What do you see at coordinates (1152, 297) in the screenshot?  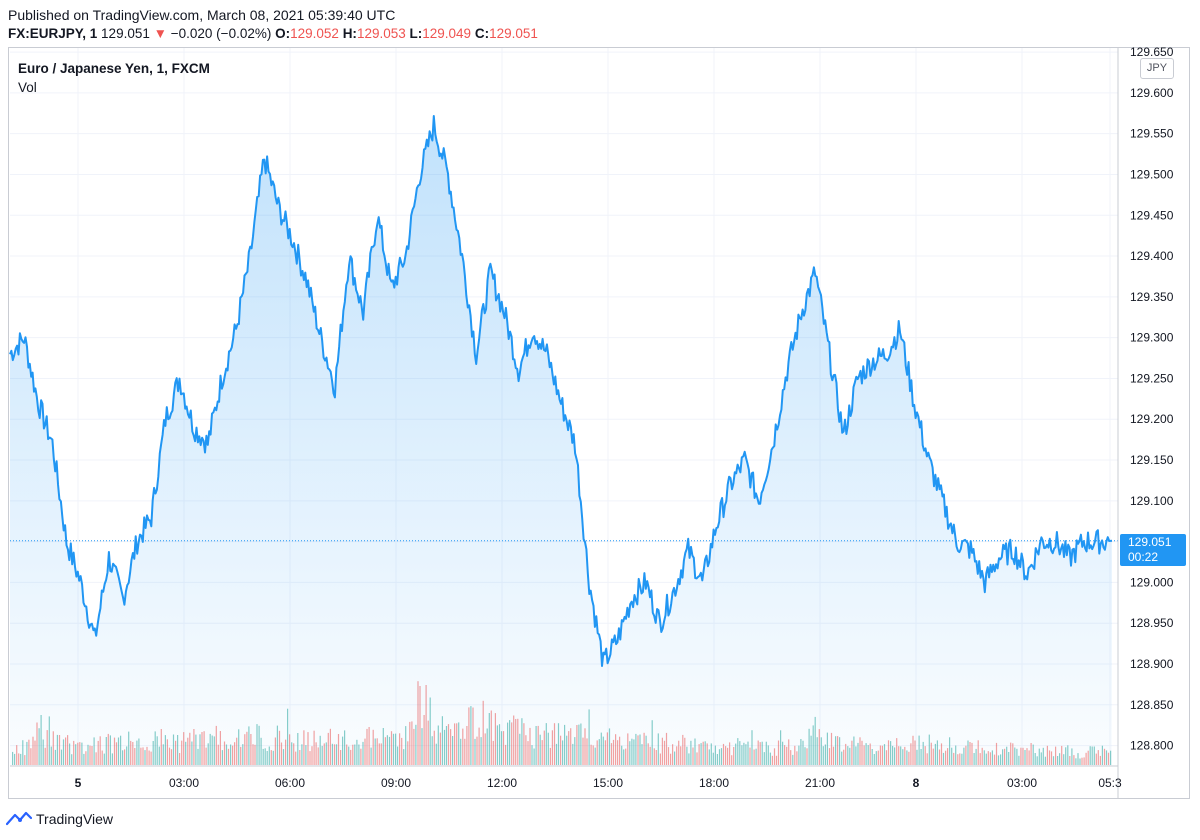 I see `y-tick-label: 129.350` at bounding box center [1152, 297].